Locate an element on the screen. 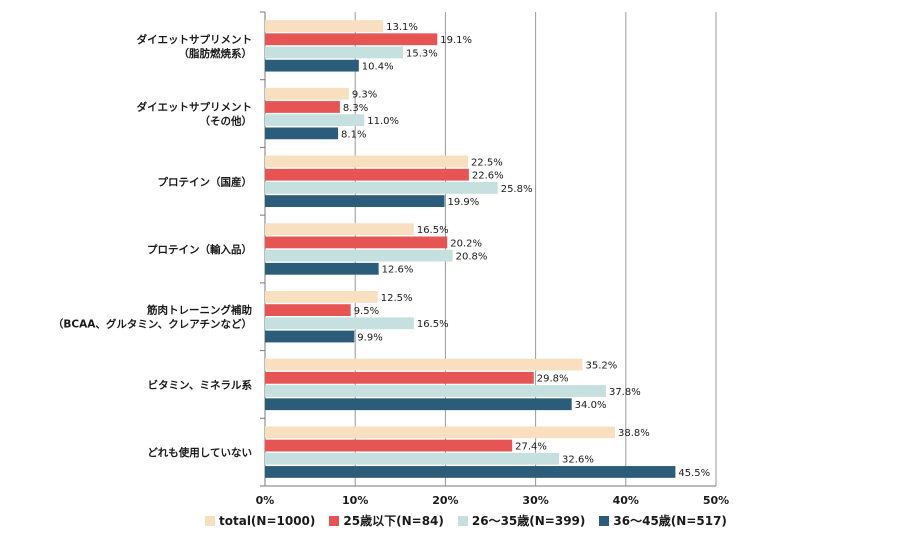  data-label: 20.8% is located at coordinates (472, 257).